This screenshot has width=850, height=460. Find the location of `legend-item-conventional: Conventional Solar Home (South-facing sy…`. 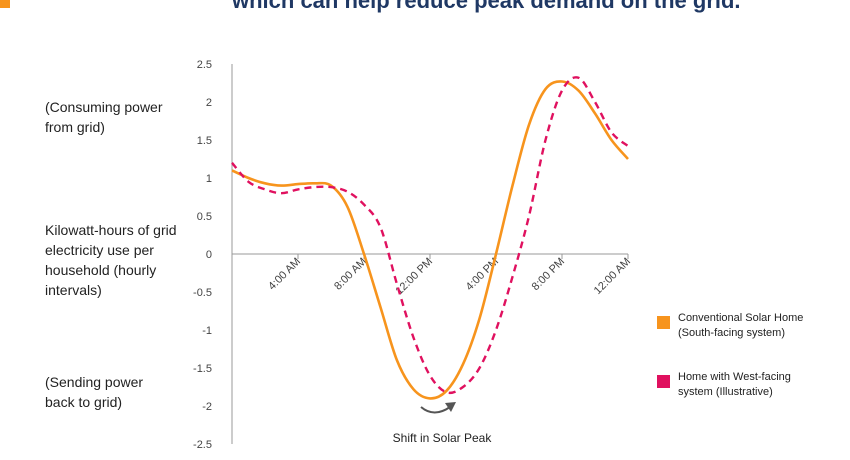

legend-item-conventional: Conventional Solar Home (South-facing sy… is located at coordinates (742, 326).